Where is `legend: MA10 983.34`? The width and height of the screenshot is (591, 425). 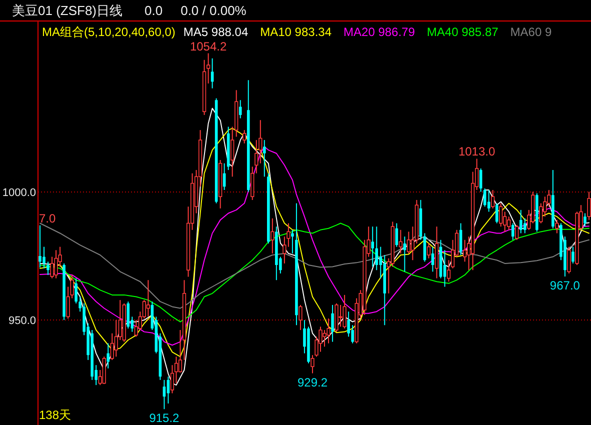 legend: MA10 983.34 is located at coordinates (296, 32).